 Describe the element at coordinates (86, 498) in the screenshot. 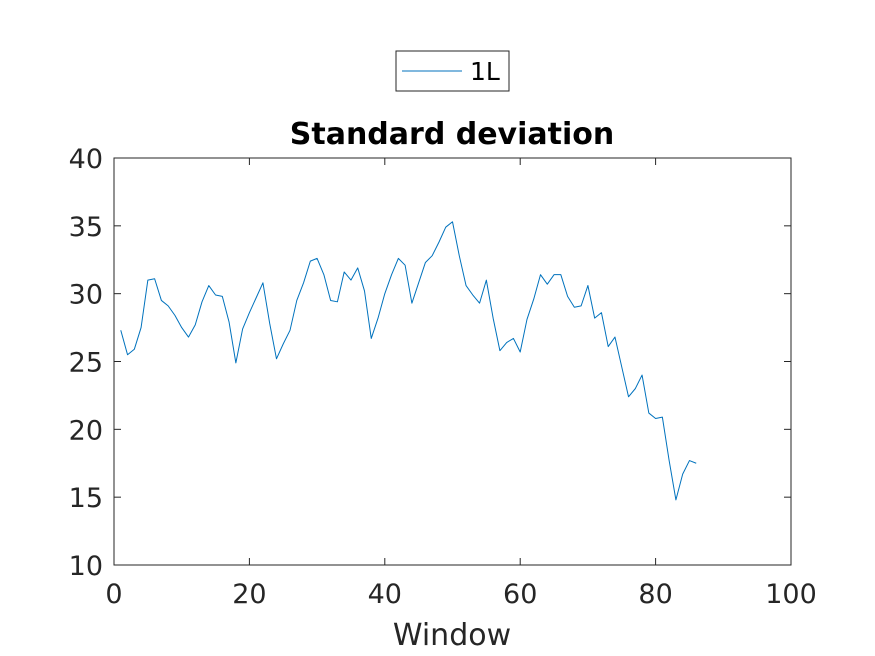

I see `y-tick-label: 15` at that location.